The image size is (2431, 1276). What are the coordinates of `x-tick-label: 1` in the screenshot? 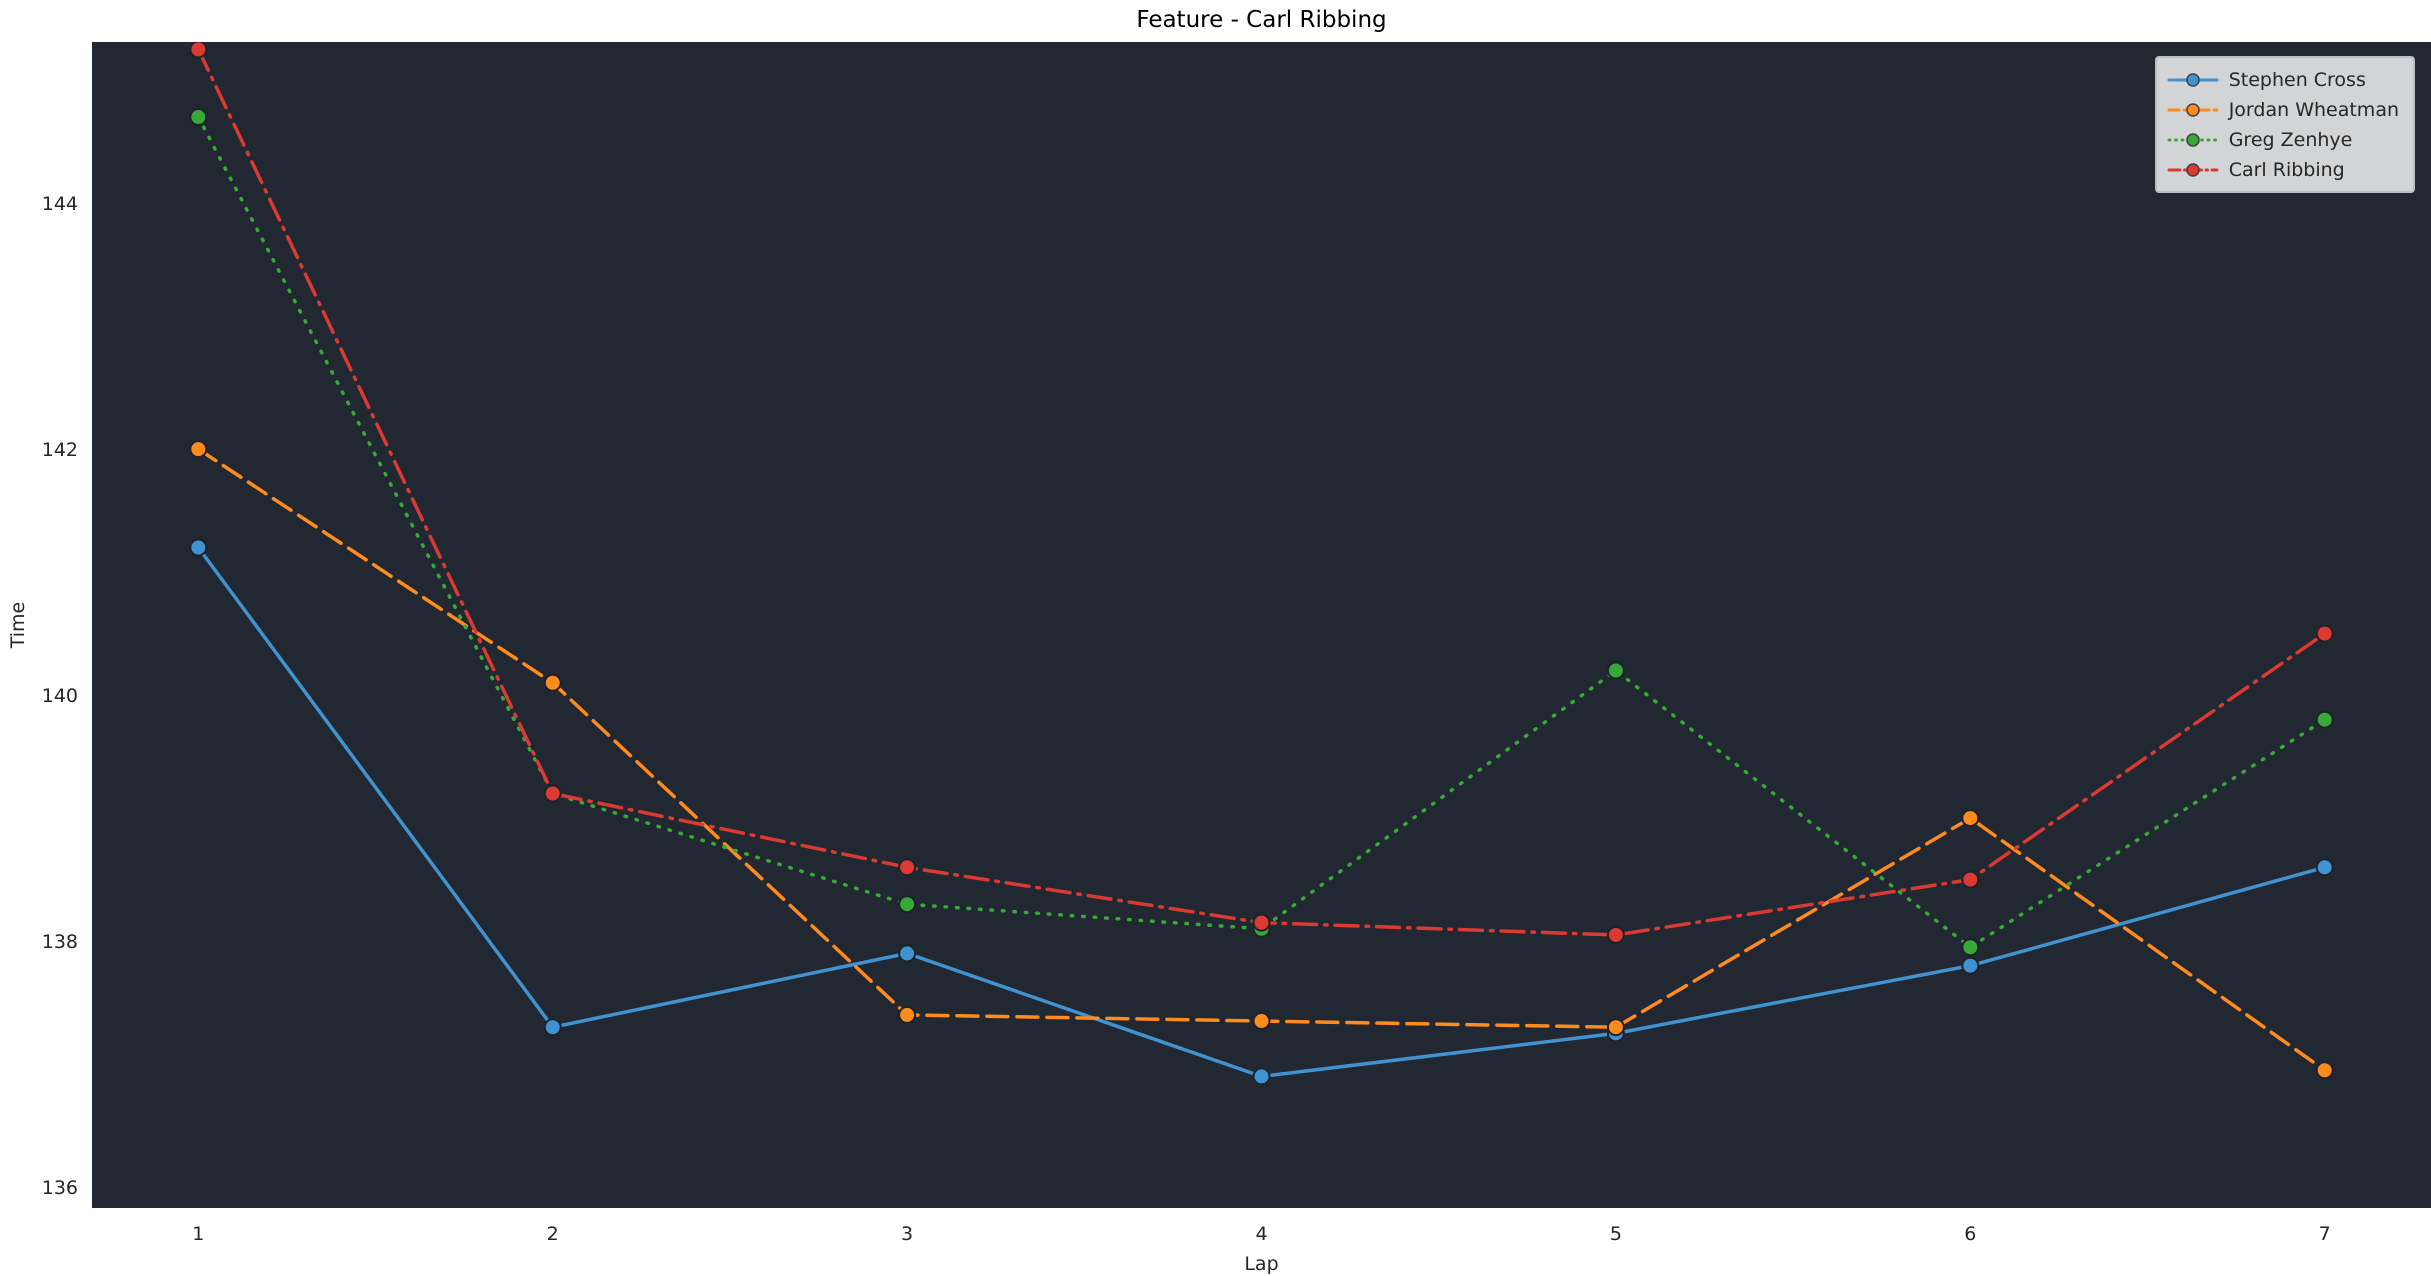 It's located at (198, 1234).